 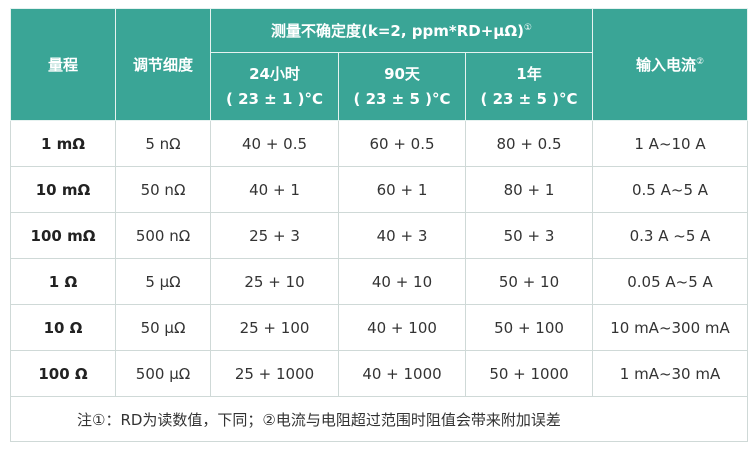 I want to click on footnote-row: 注①：RD为读数值，下同；②电流与电阻超过范围时阻值会带来附加误差, so click(x=379, y=419).